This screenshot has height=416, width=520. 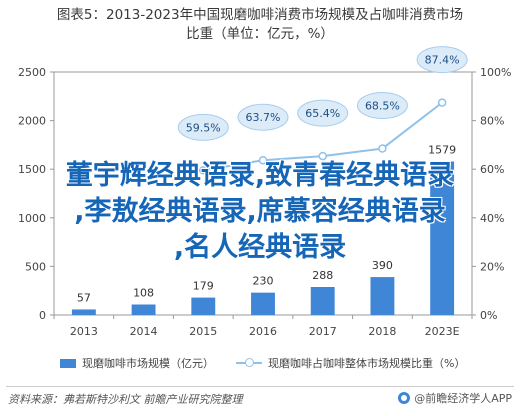 What do you see at coordinates (463, 398) in the screenshot?
I see `brand-label: @前瞻经济学人APP` at bounding box center [463, 398].